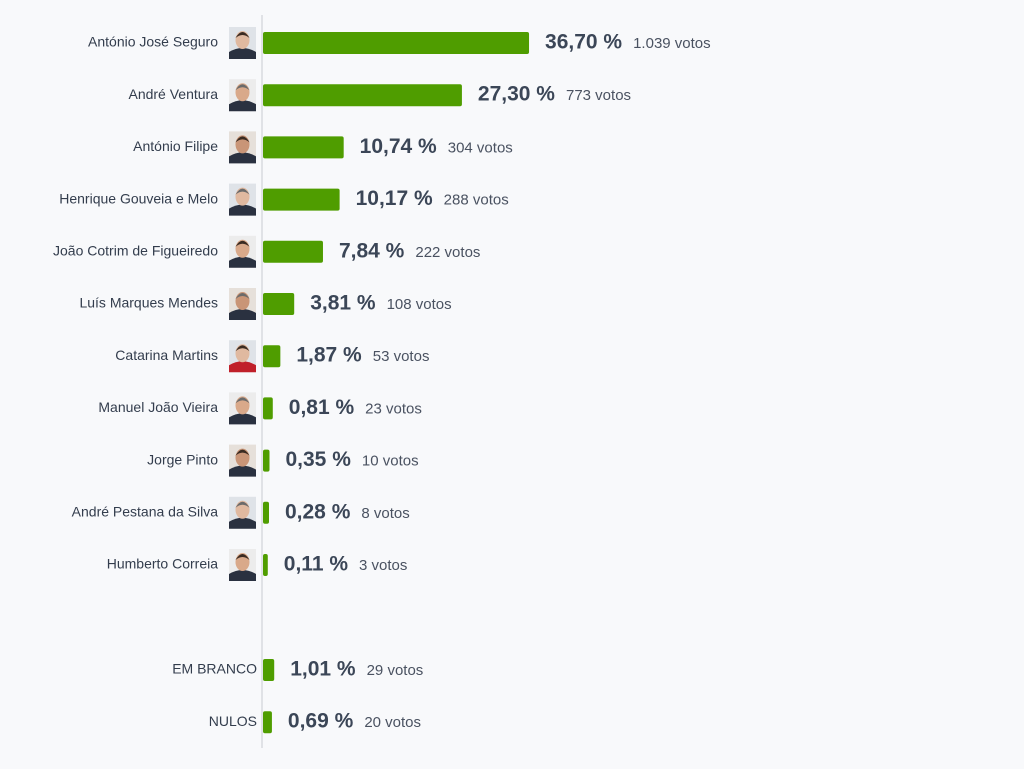 The image size is (1024, 769). Describe the element at coordinates (138, 198) in the screenshot. I see `category-label: Henrique Gouveia e Melo` at that location.